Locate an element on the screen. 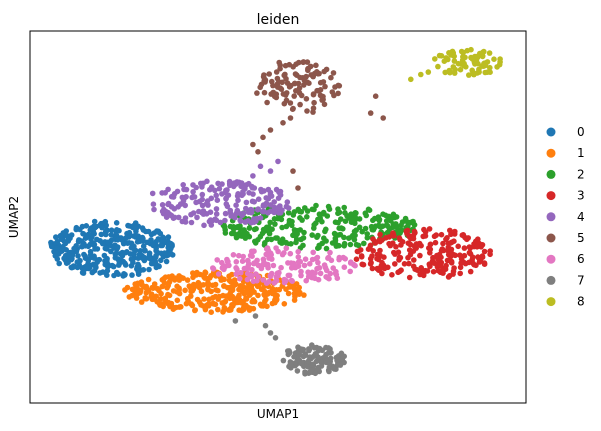 This screenshot has width=601, height=431. cluster-6-points is located at coordinates (284, 266).